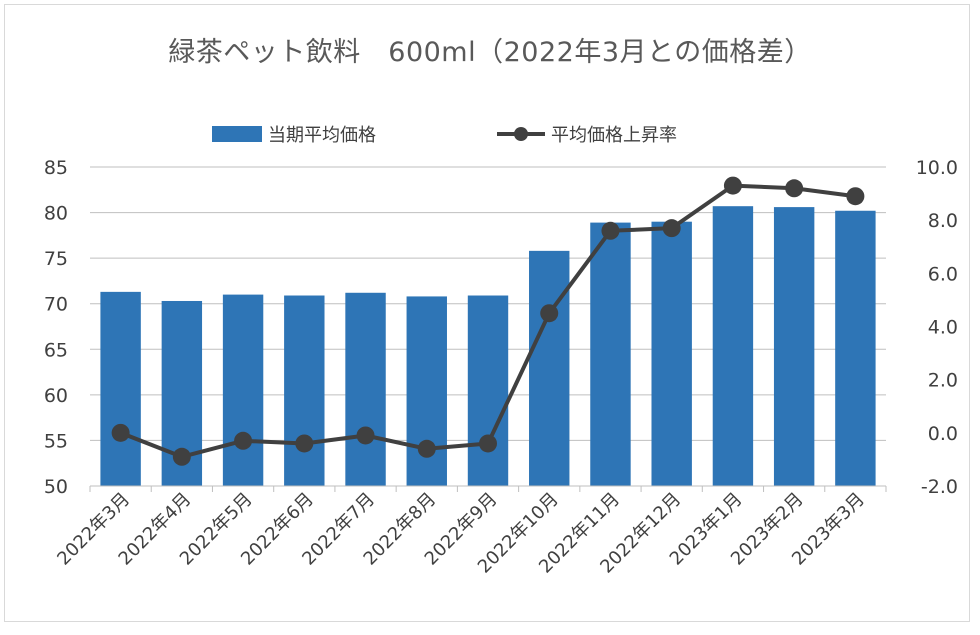 The image size is (980, 635). Describe the element at coordinates (56, 396) in the screenshot. I see `y-left-tick-label: 60` at that location.